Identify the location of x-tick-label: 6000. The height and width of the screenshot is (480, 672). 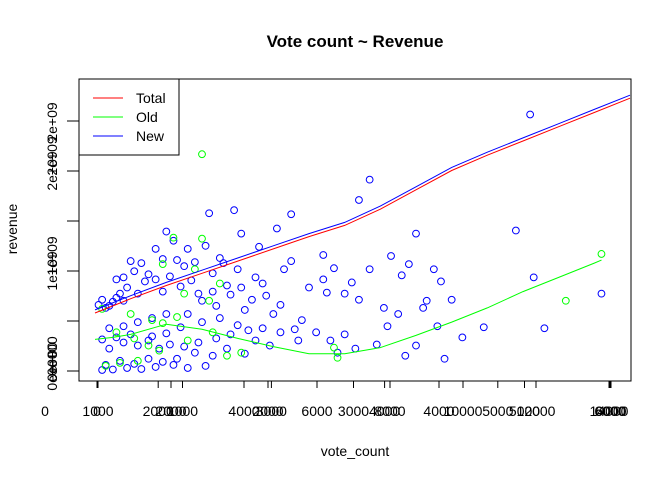
(610, 411).